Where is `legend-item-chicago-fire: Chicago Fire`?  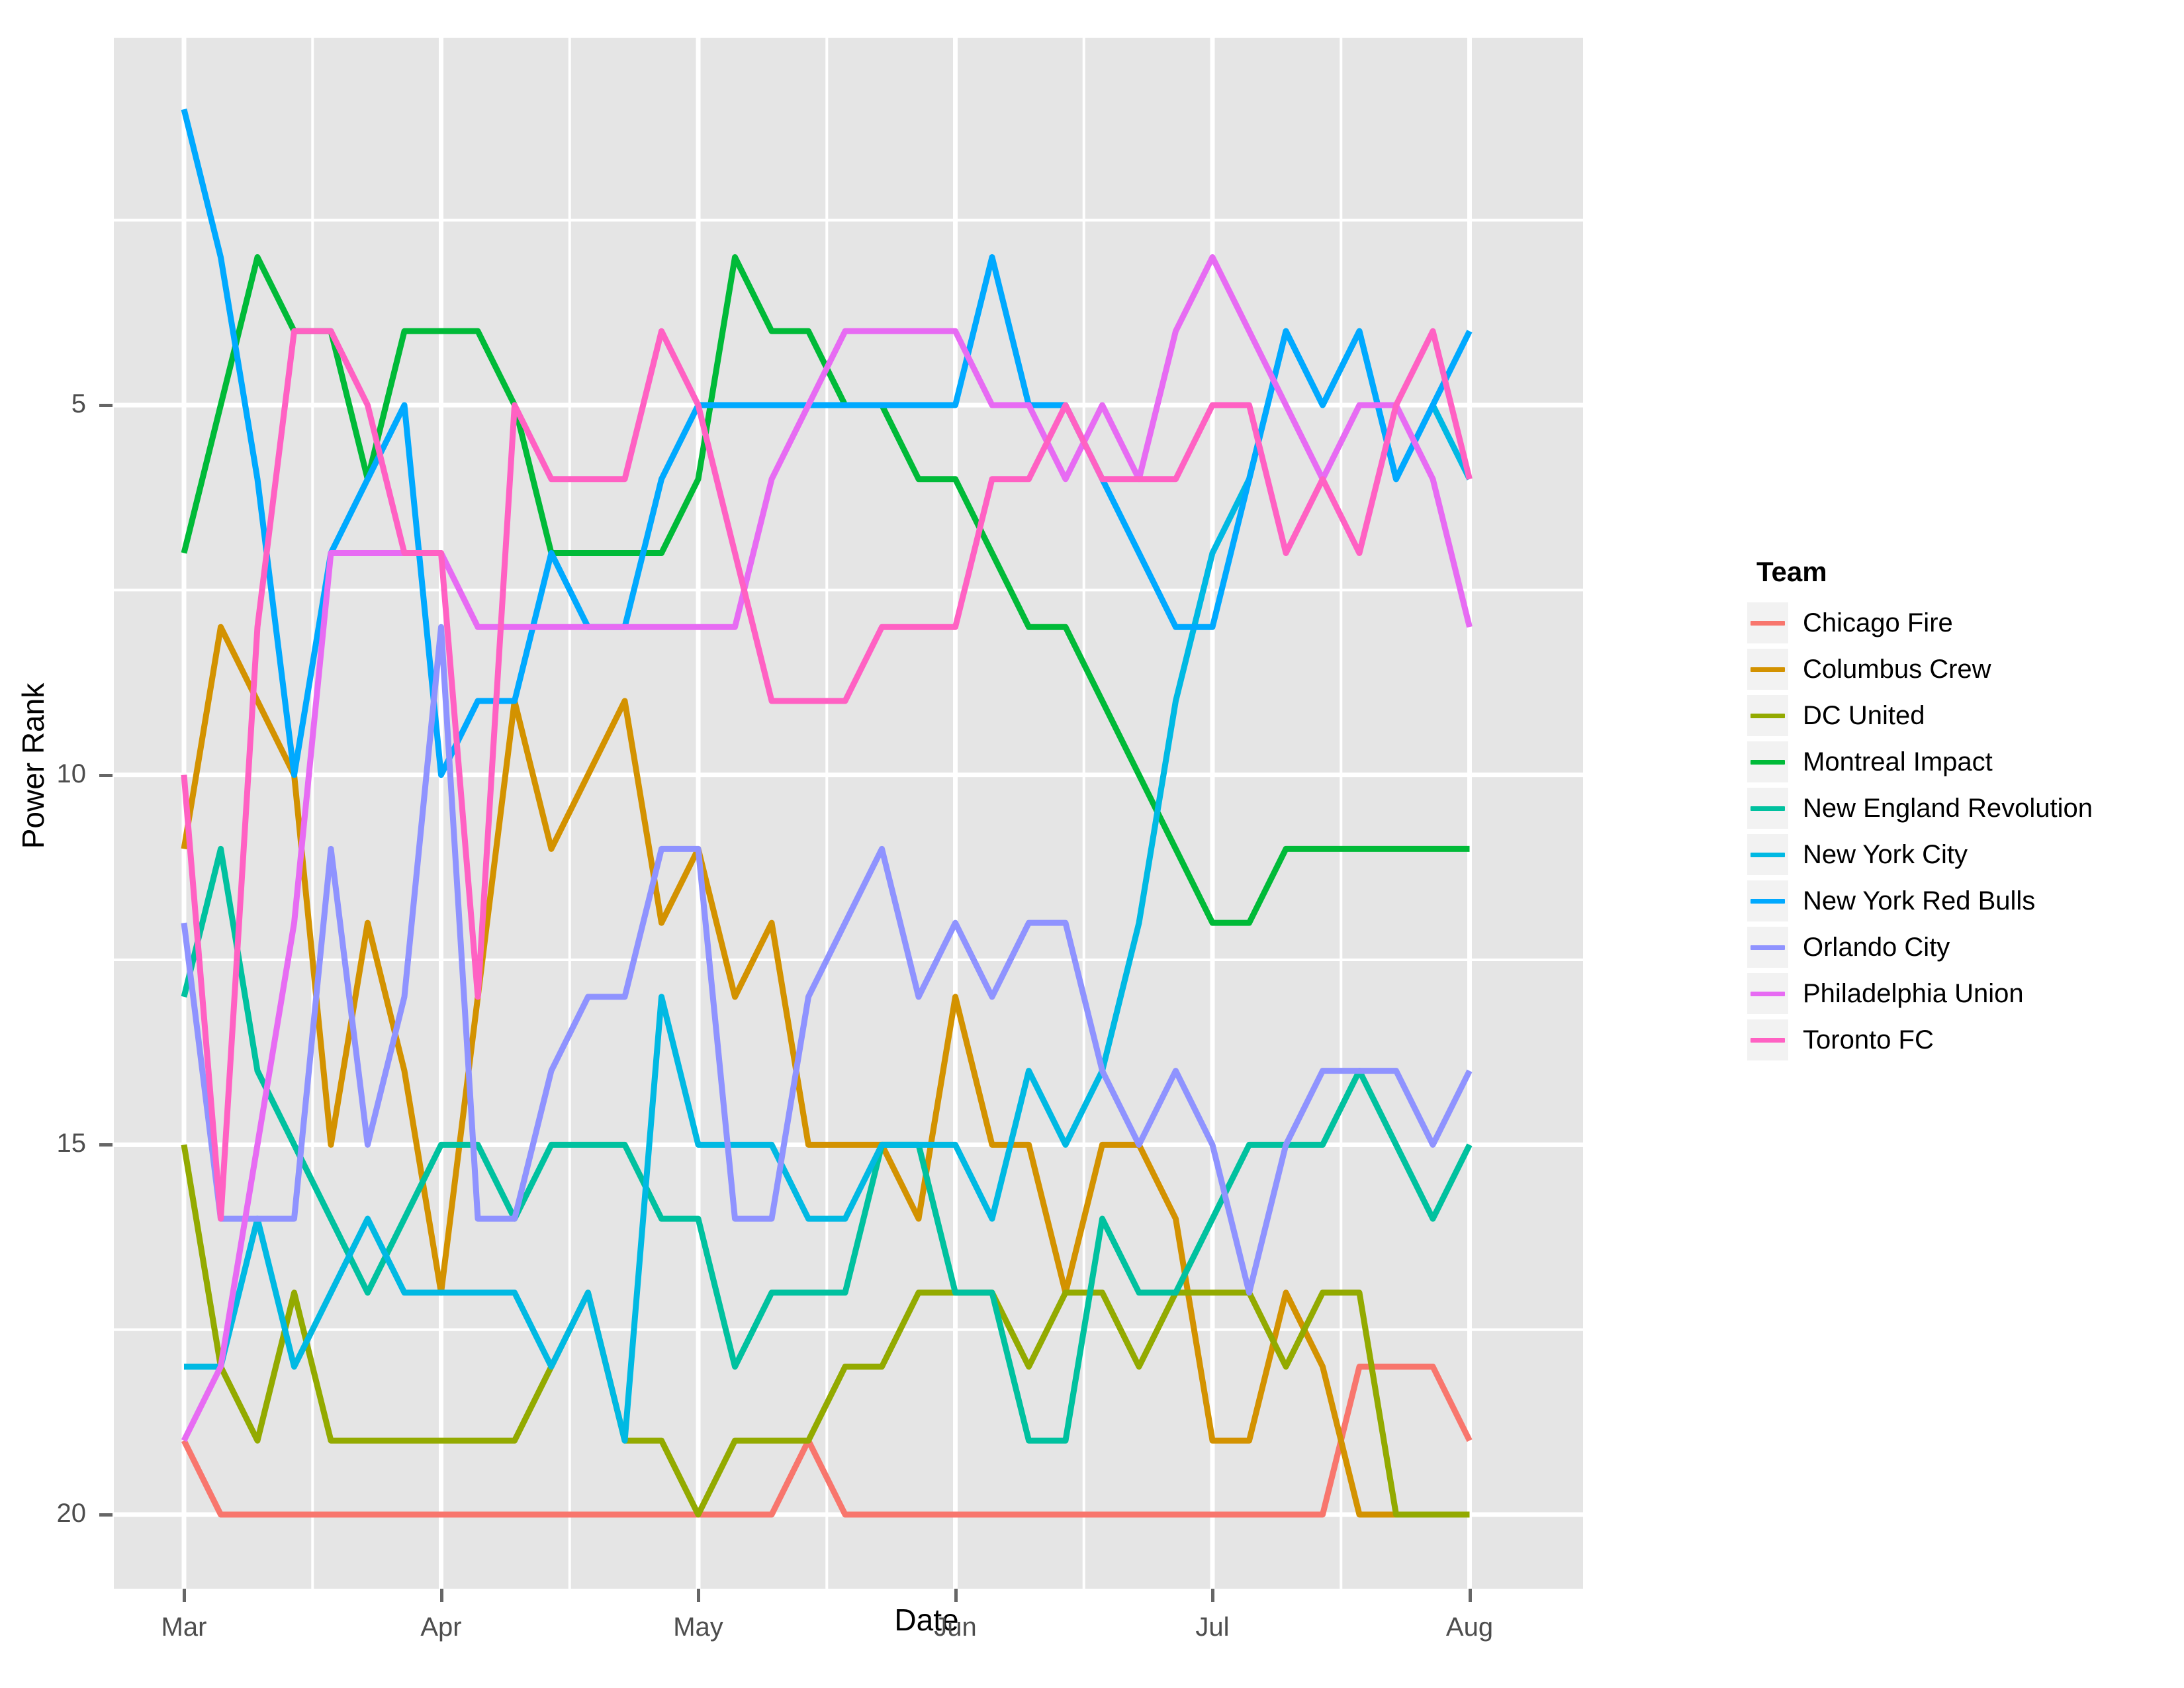 legend-item-chicago-fire: Chicago Fire is located at coordinates (1945, 623).